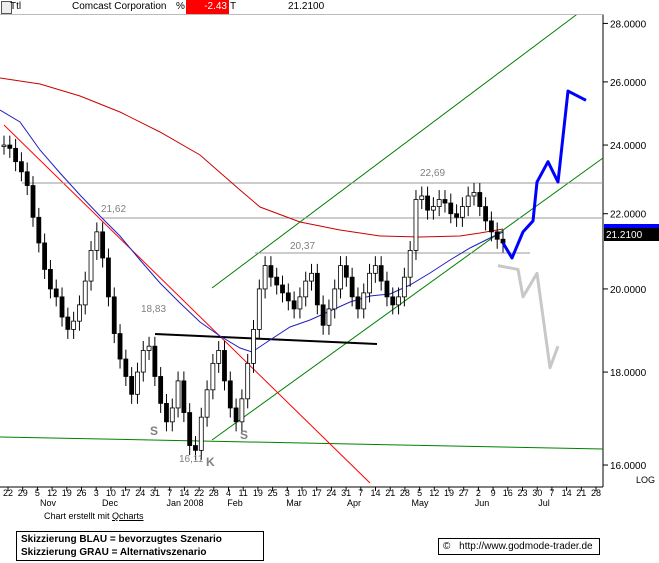 The image size is (659, 563). I want to click on neckline, so click(266, 339).